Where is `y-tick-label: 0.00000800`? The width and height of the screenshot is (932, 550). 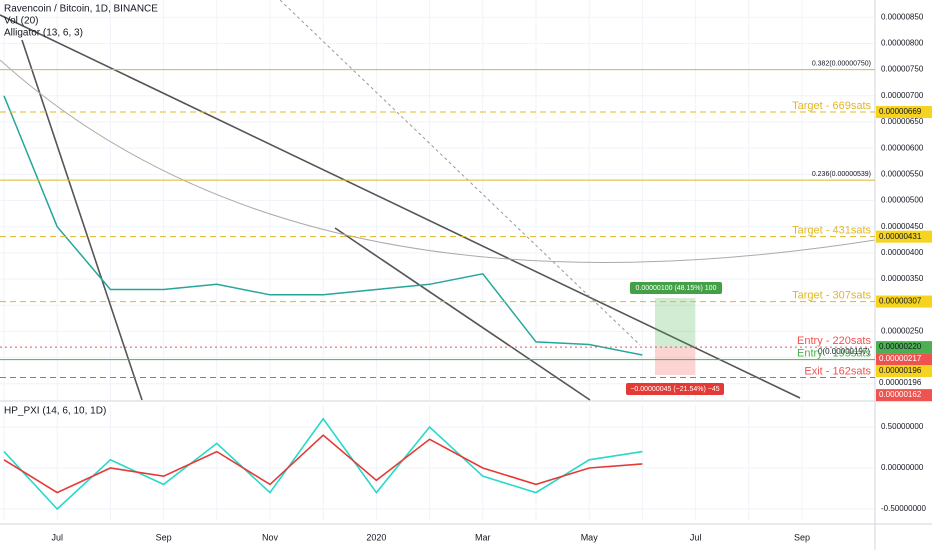 y-tick-label: 0.00000800 is located at coordinates (902, 43).